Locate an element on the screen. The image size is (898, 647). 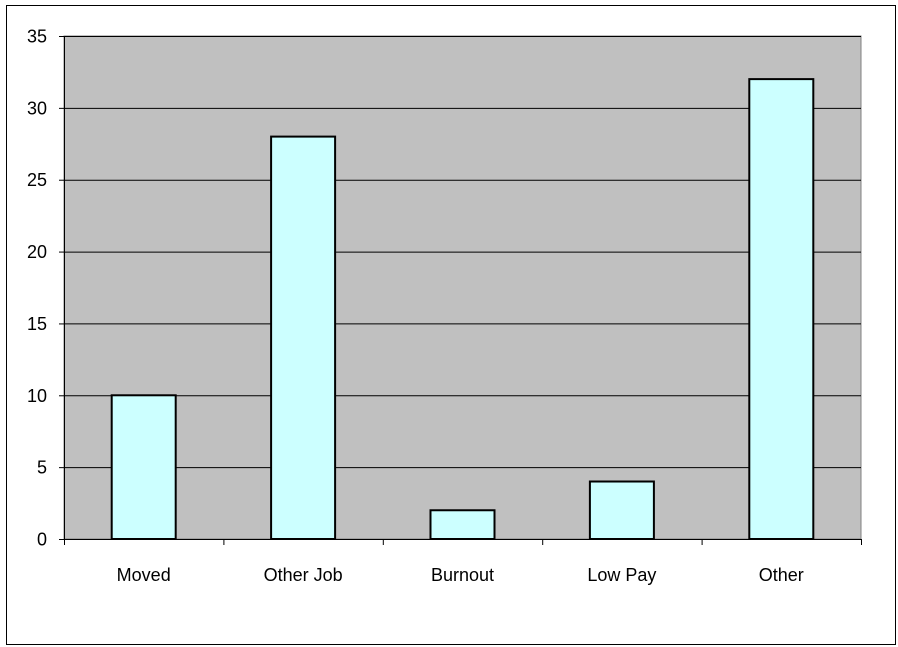
y-tick-label-25: 25 is located at coordinates (37, 180).